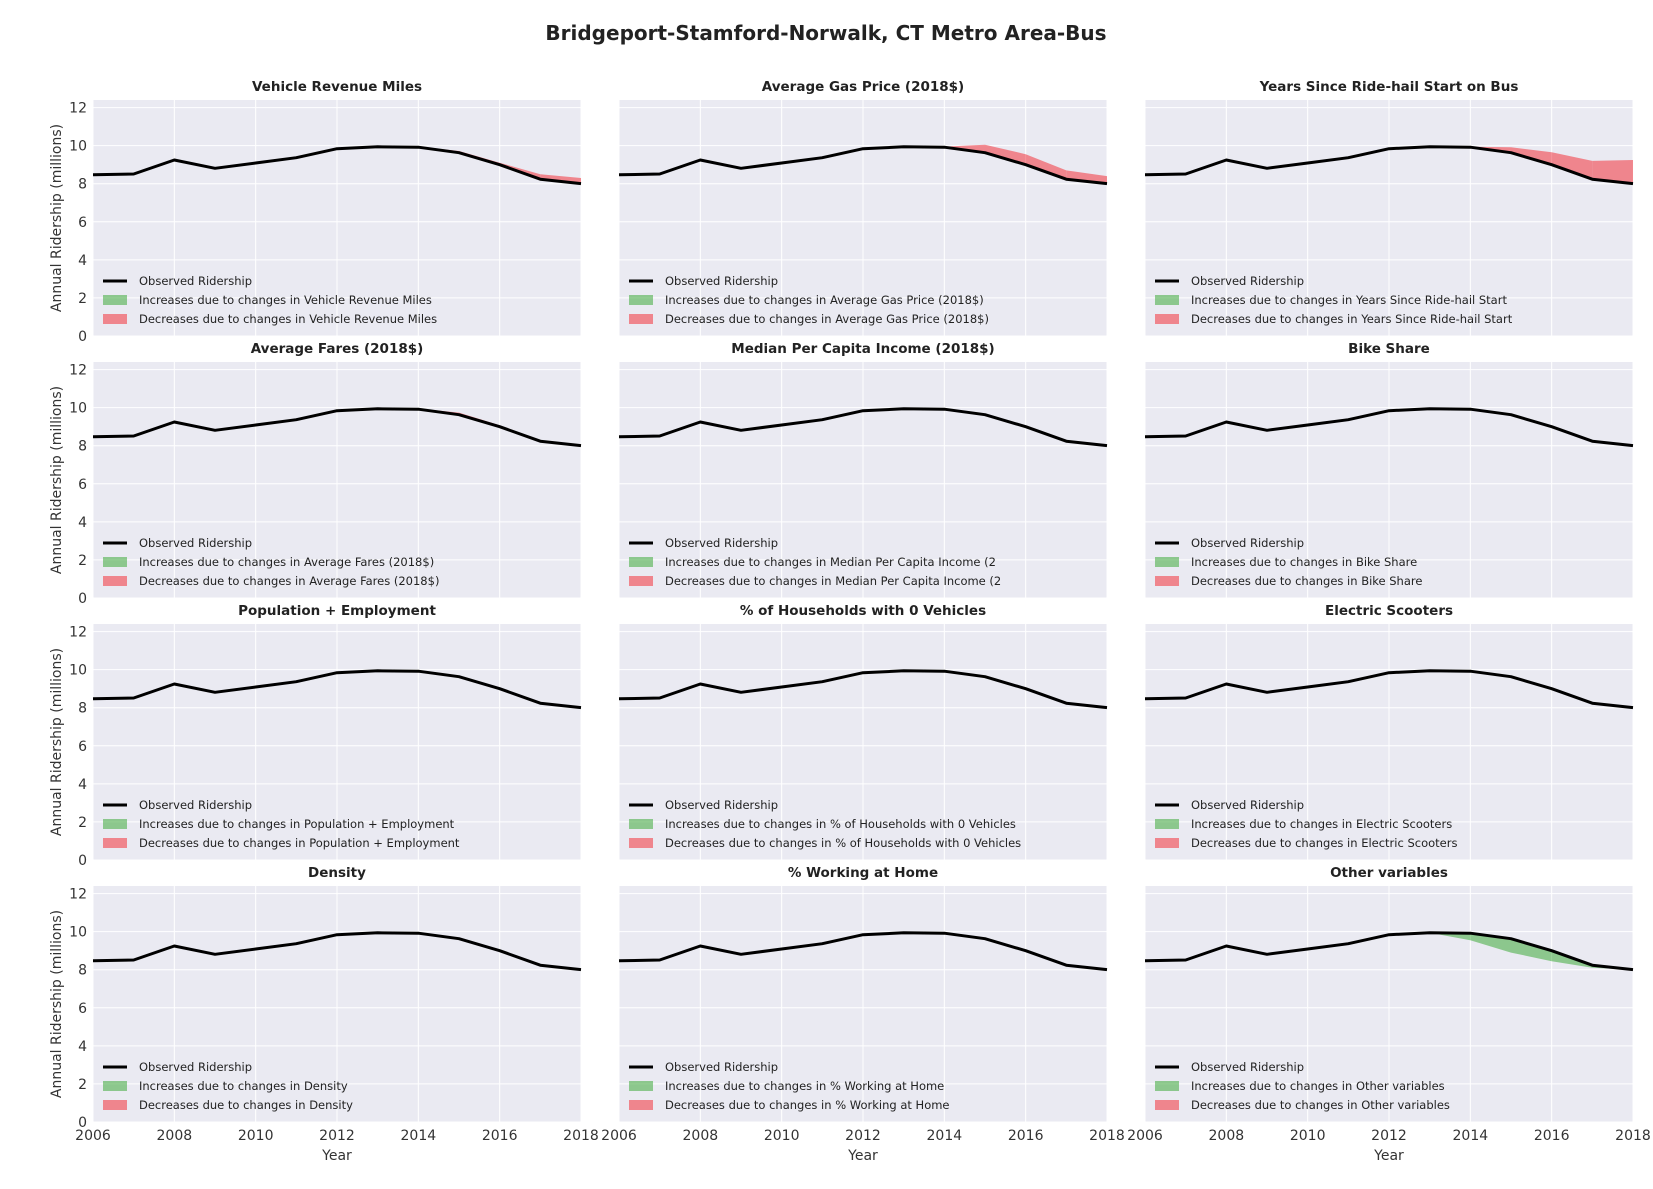  What do you see at coordinates (243, 1086) in the screenshot?
I see `legend-entry: Increases due to changes in Density` at bounding box center [243, 1086].